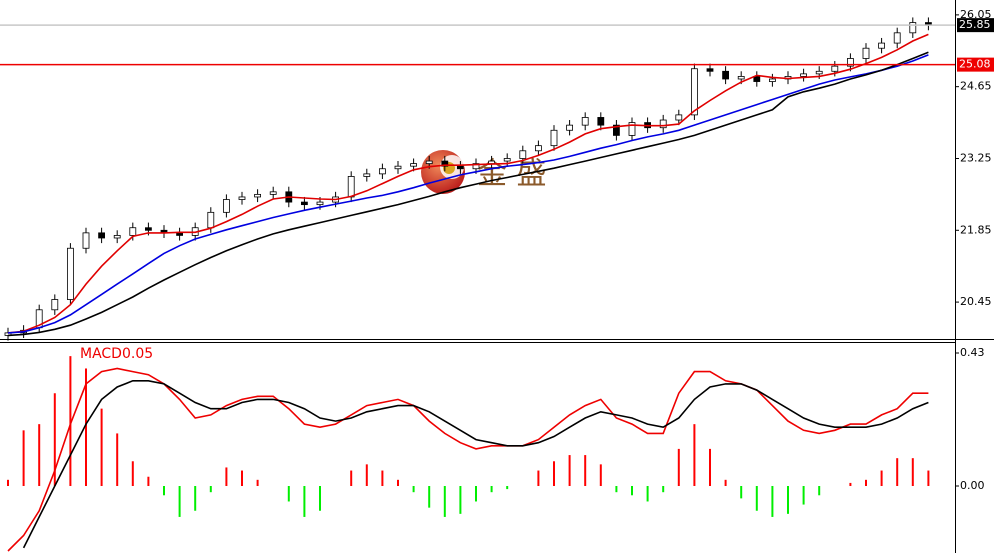 Image resolution: width=994 pixels, height=553 pixels. Describe the element at coordinates (512, 174) in the screenshot. I see `watermark-text: 金 盛` at that location.